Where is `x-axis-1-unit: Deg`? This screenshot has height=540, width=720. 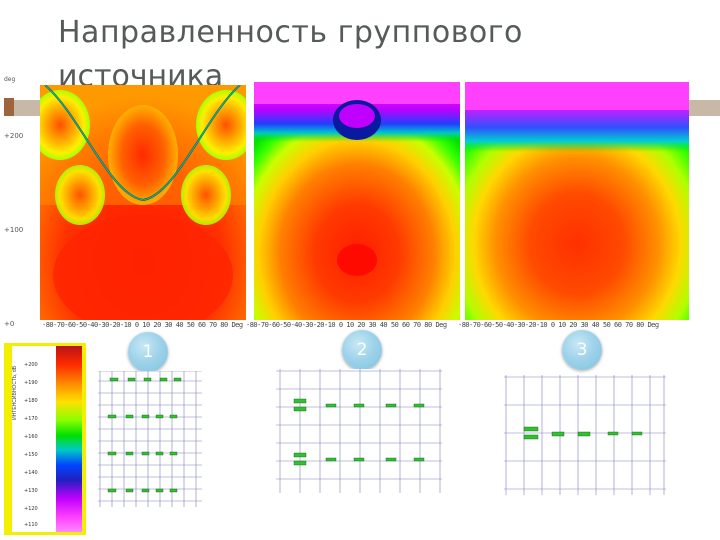
x-axis-1-unit: Deg is located at coordinates (237, 325).